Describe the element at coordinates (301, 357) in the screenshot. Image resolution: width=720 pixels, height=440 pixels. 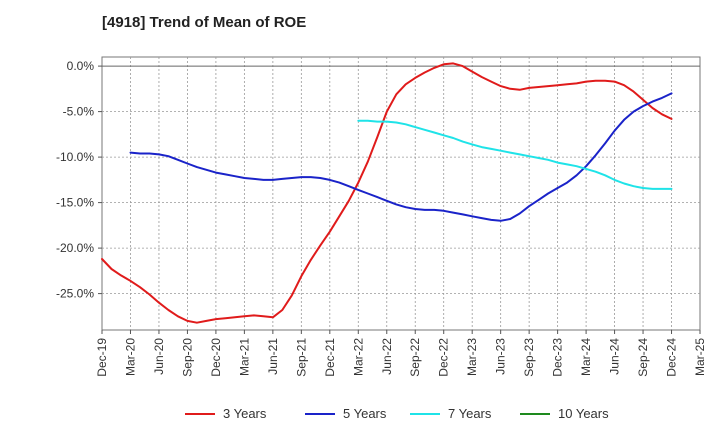
I see `x-tick-label: Sep-21` at that location.